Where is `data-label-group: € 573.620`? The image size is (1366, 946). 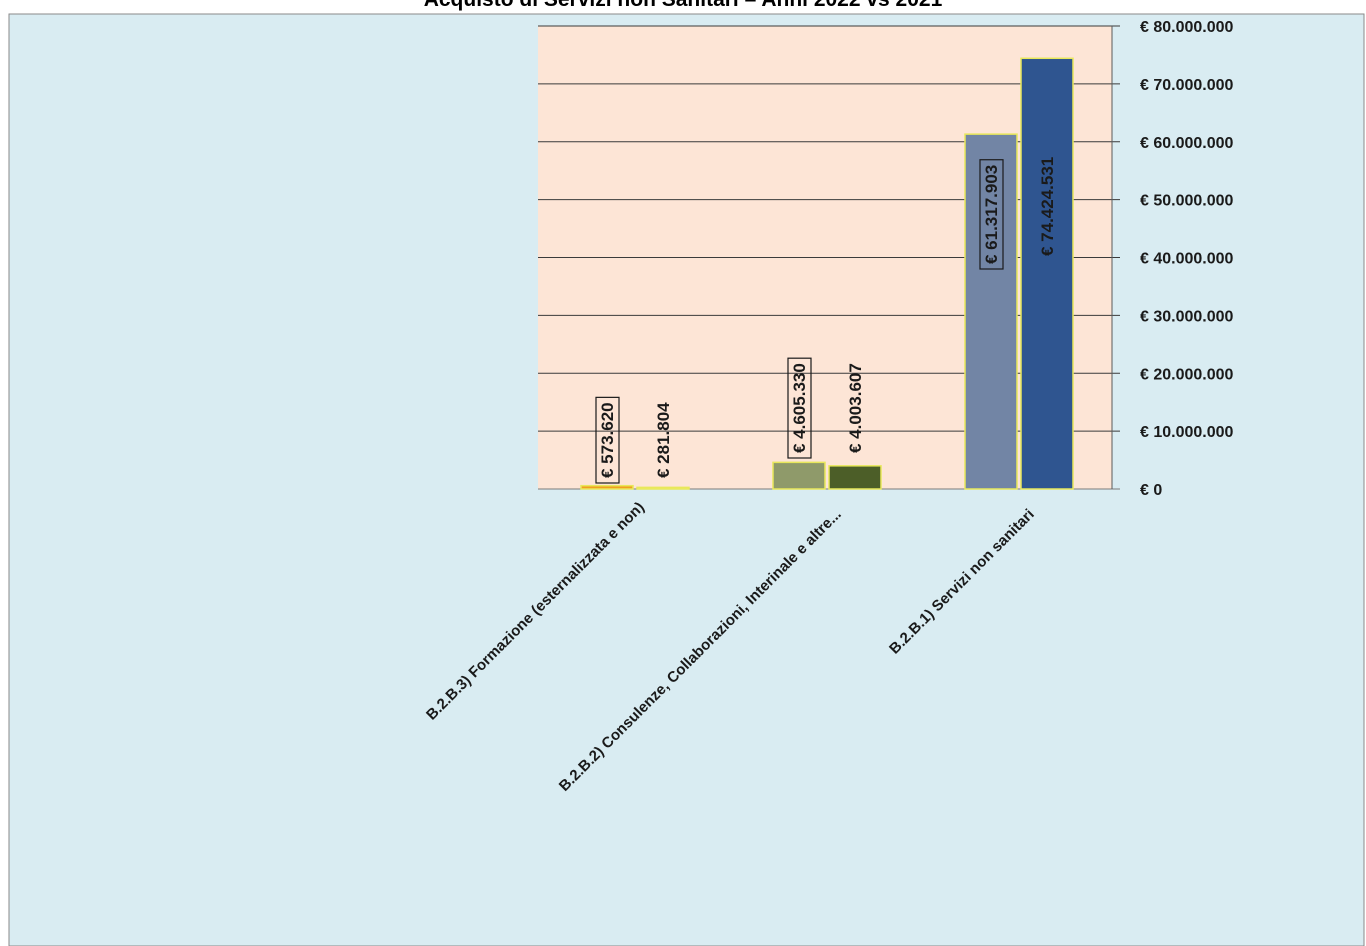 data-label-group: € 573.620 is located at coordinates (607, 440).